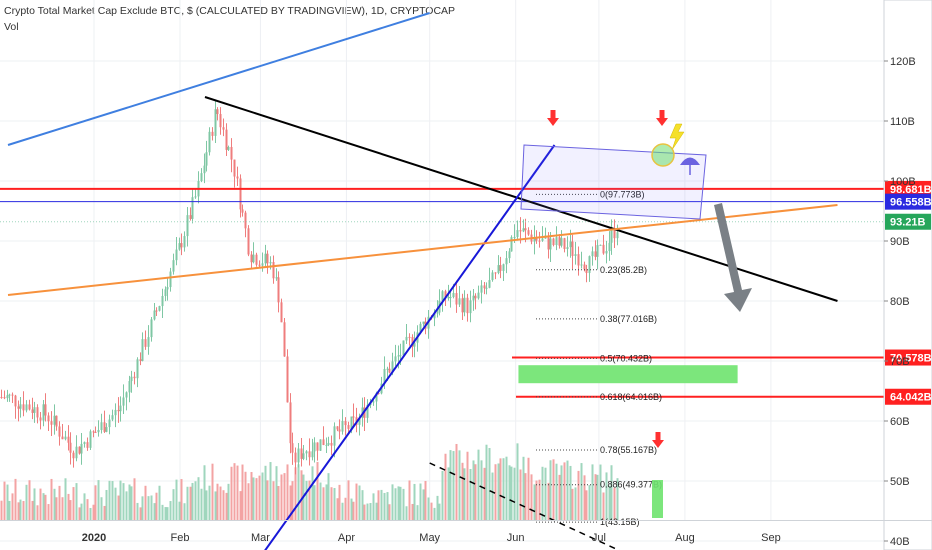 The height and width of the screenshot is (550, 932). I want to click on y-tick-label-4: 80B, so click(900, 302).